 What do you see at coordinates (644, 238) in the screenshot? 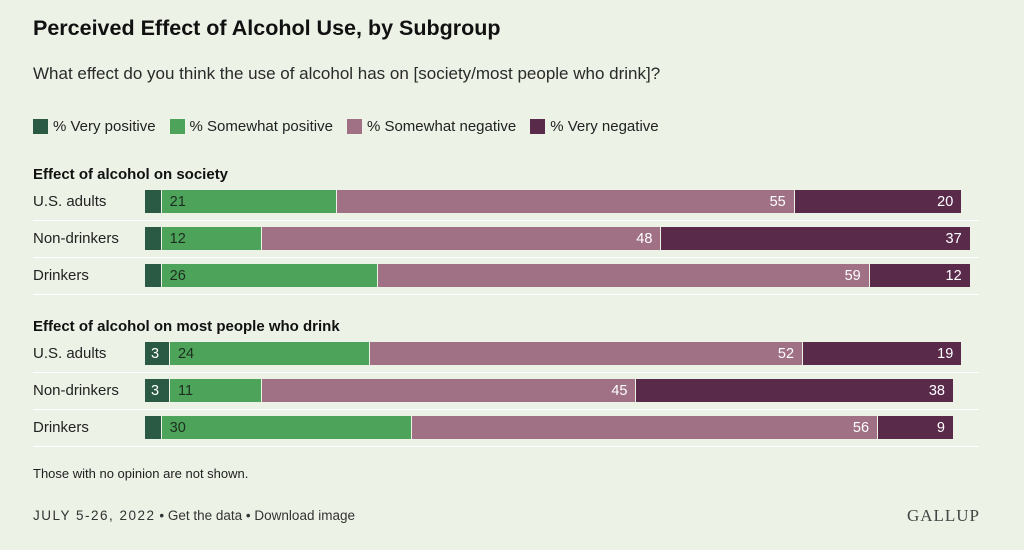
I see `data-label: 48` at bounding box center [644, 238].